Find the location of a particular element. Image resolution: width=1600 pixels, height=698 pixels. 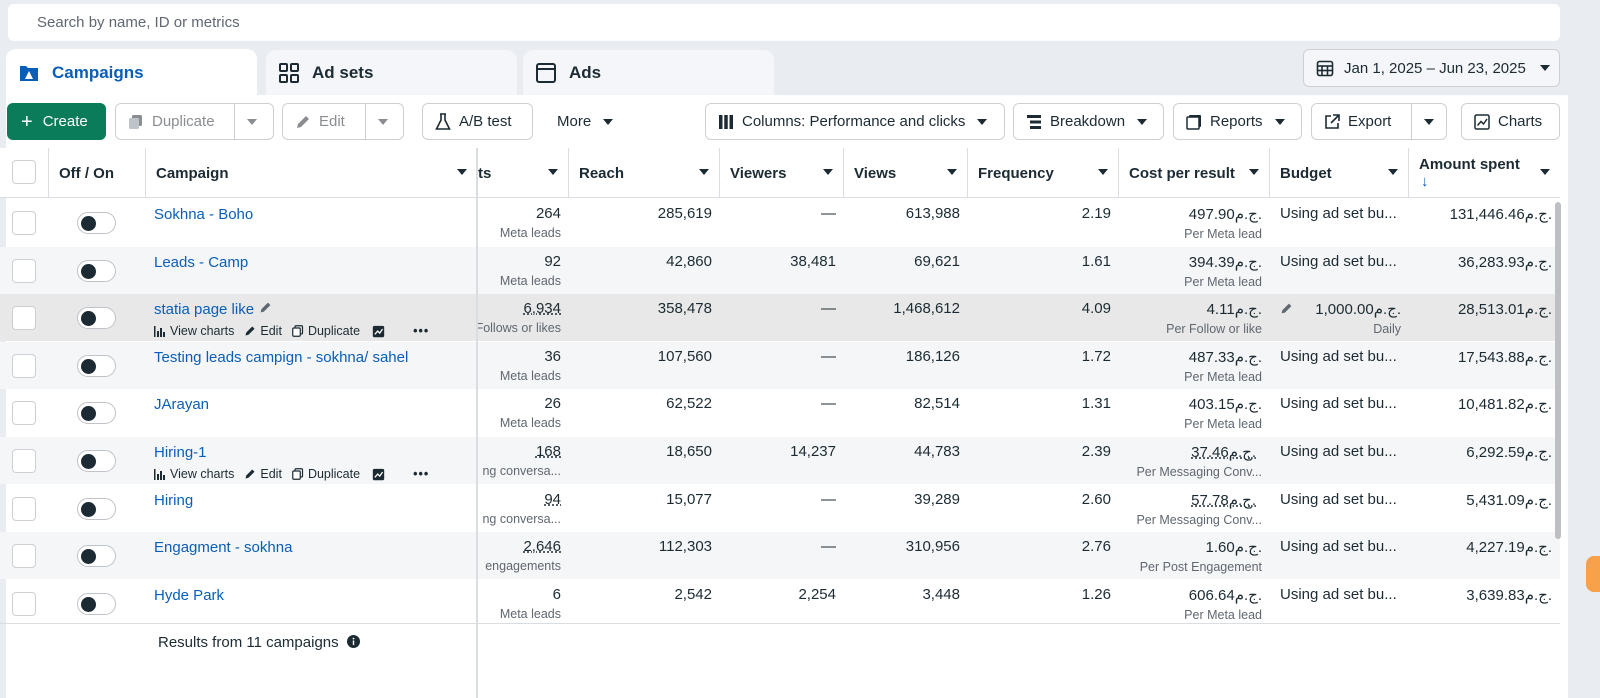

columns-button: Columns: Performance and clicks is located at coordinates (855, 121).